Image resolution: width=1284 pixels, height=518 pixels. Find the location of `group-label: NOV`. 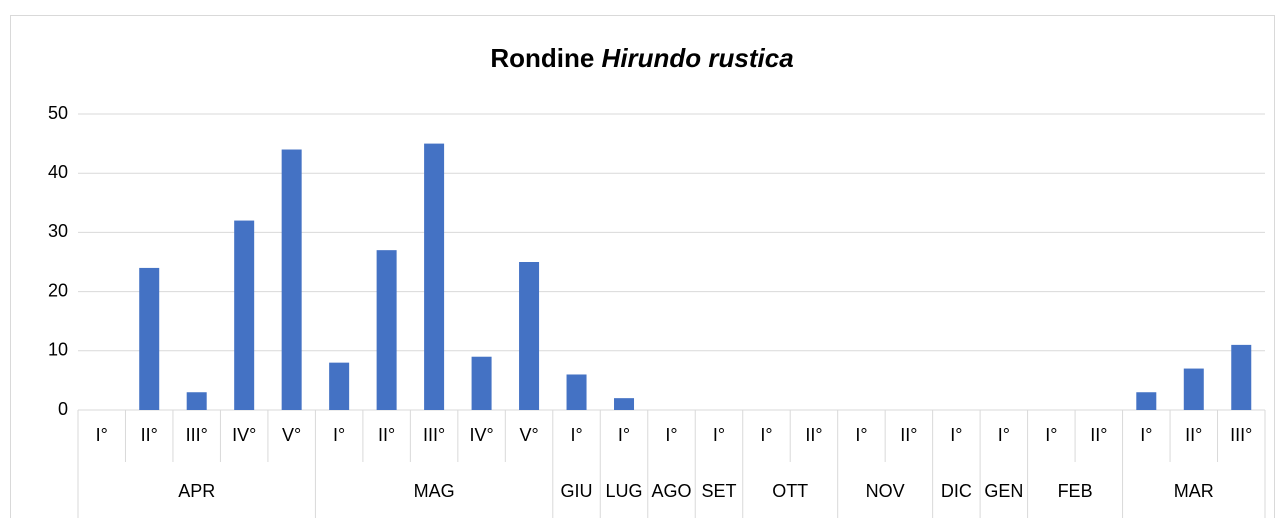

group-label: NOV is located at coordinates (885, 491).